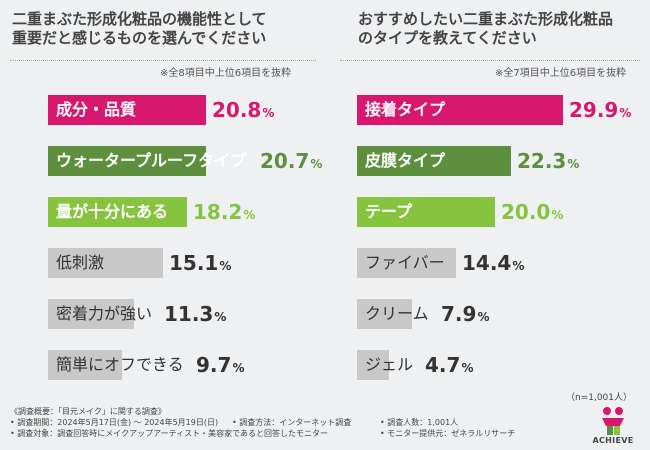 Image resolution: width=650 pixels, height=450 pixels. What do you see at coordinates (214, 365) in the screenshot?
I see `left-bar-value-number-6: 9.7` at bounding box center [214, 365].